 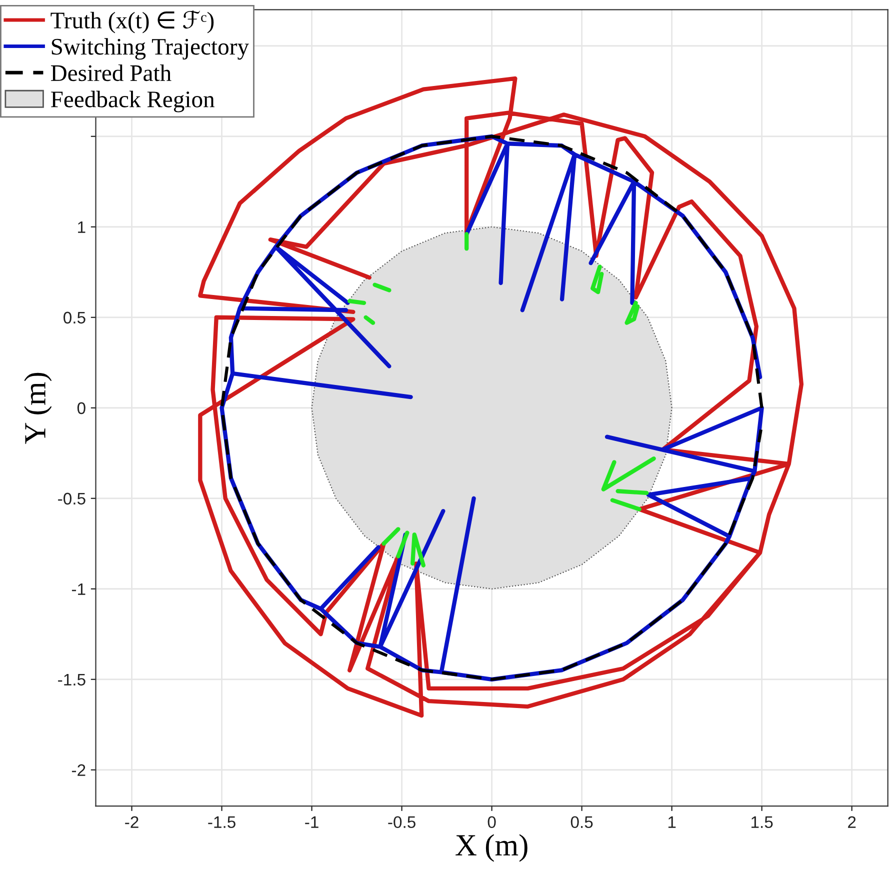 I want to click on x-axis-title: X (m), so click(x=492, y=848).